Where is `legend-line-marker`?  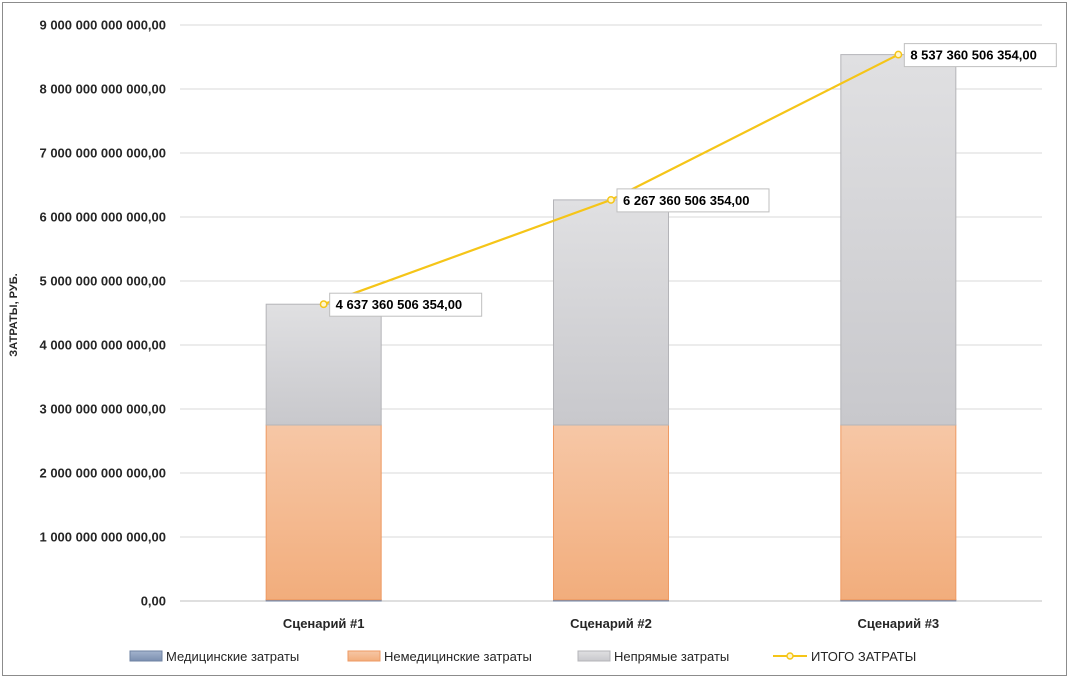 legend-line-marker is located at coordinates (790, 656).